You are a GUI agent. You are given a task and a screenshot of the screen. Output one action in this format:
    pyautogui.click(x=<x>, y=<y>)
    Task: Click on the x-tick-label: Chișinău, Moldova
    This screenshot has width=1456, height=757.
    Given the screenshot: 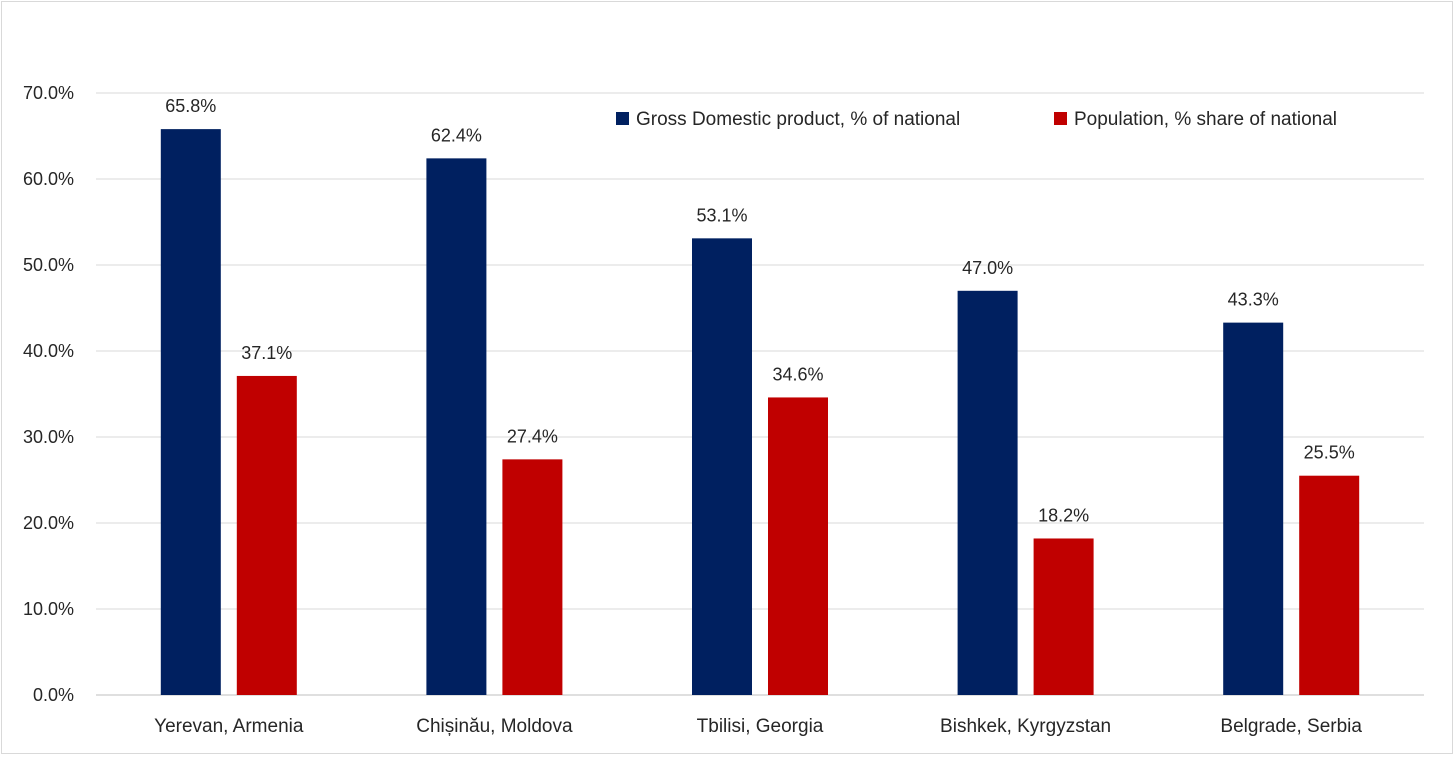 What is the action you would take?
    pyautogui.click(x=494, y=726)
    